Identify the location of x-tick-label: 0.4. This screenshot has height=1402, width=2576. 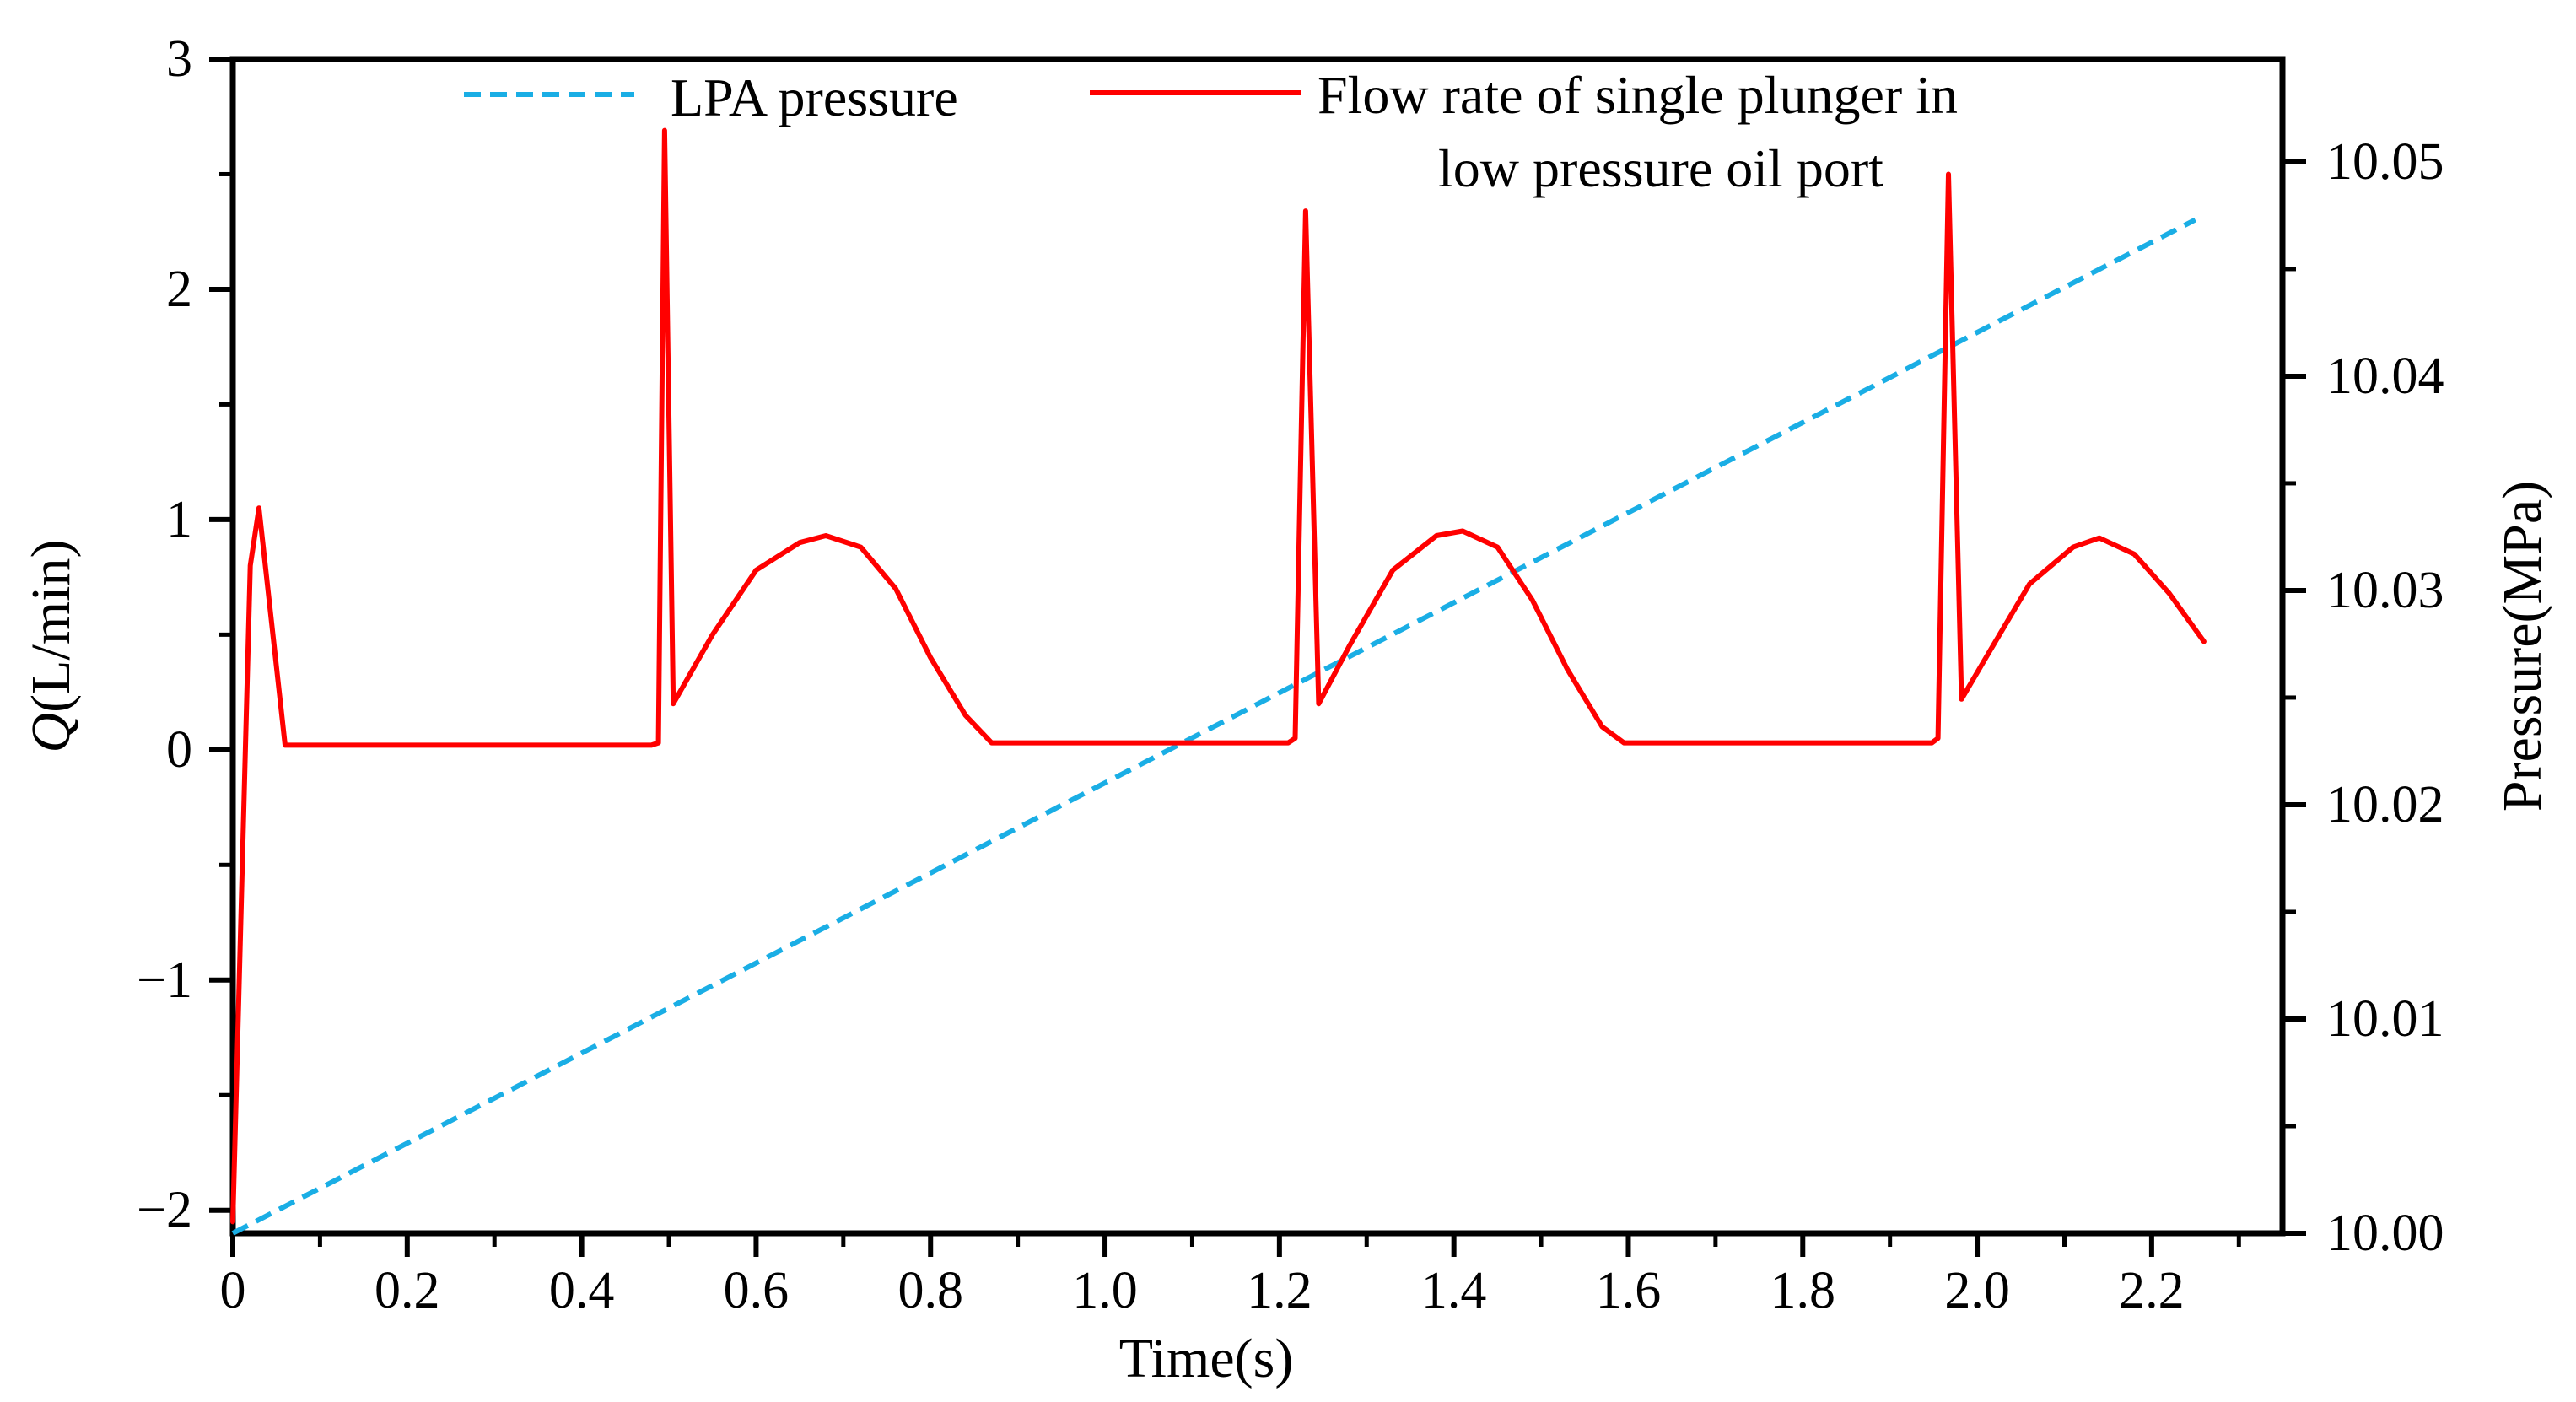
(582, 1290).